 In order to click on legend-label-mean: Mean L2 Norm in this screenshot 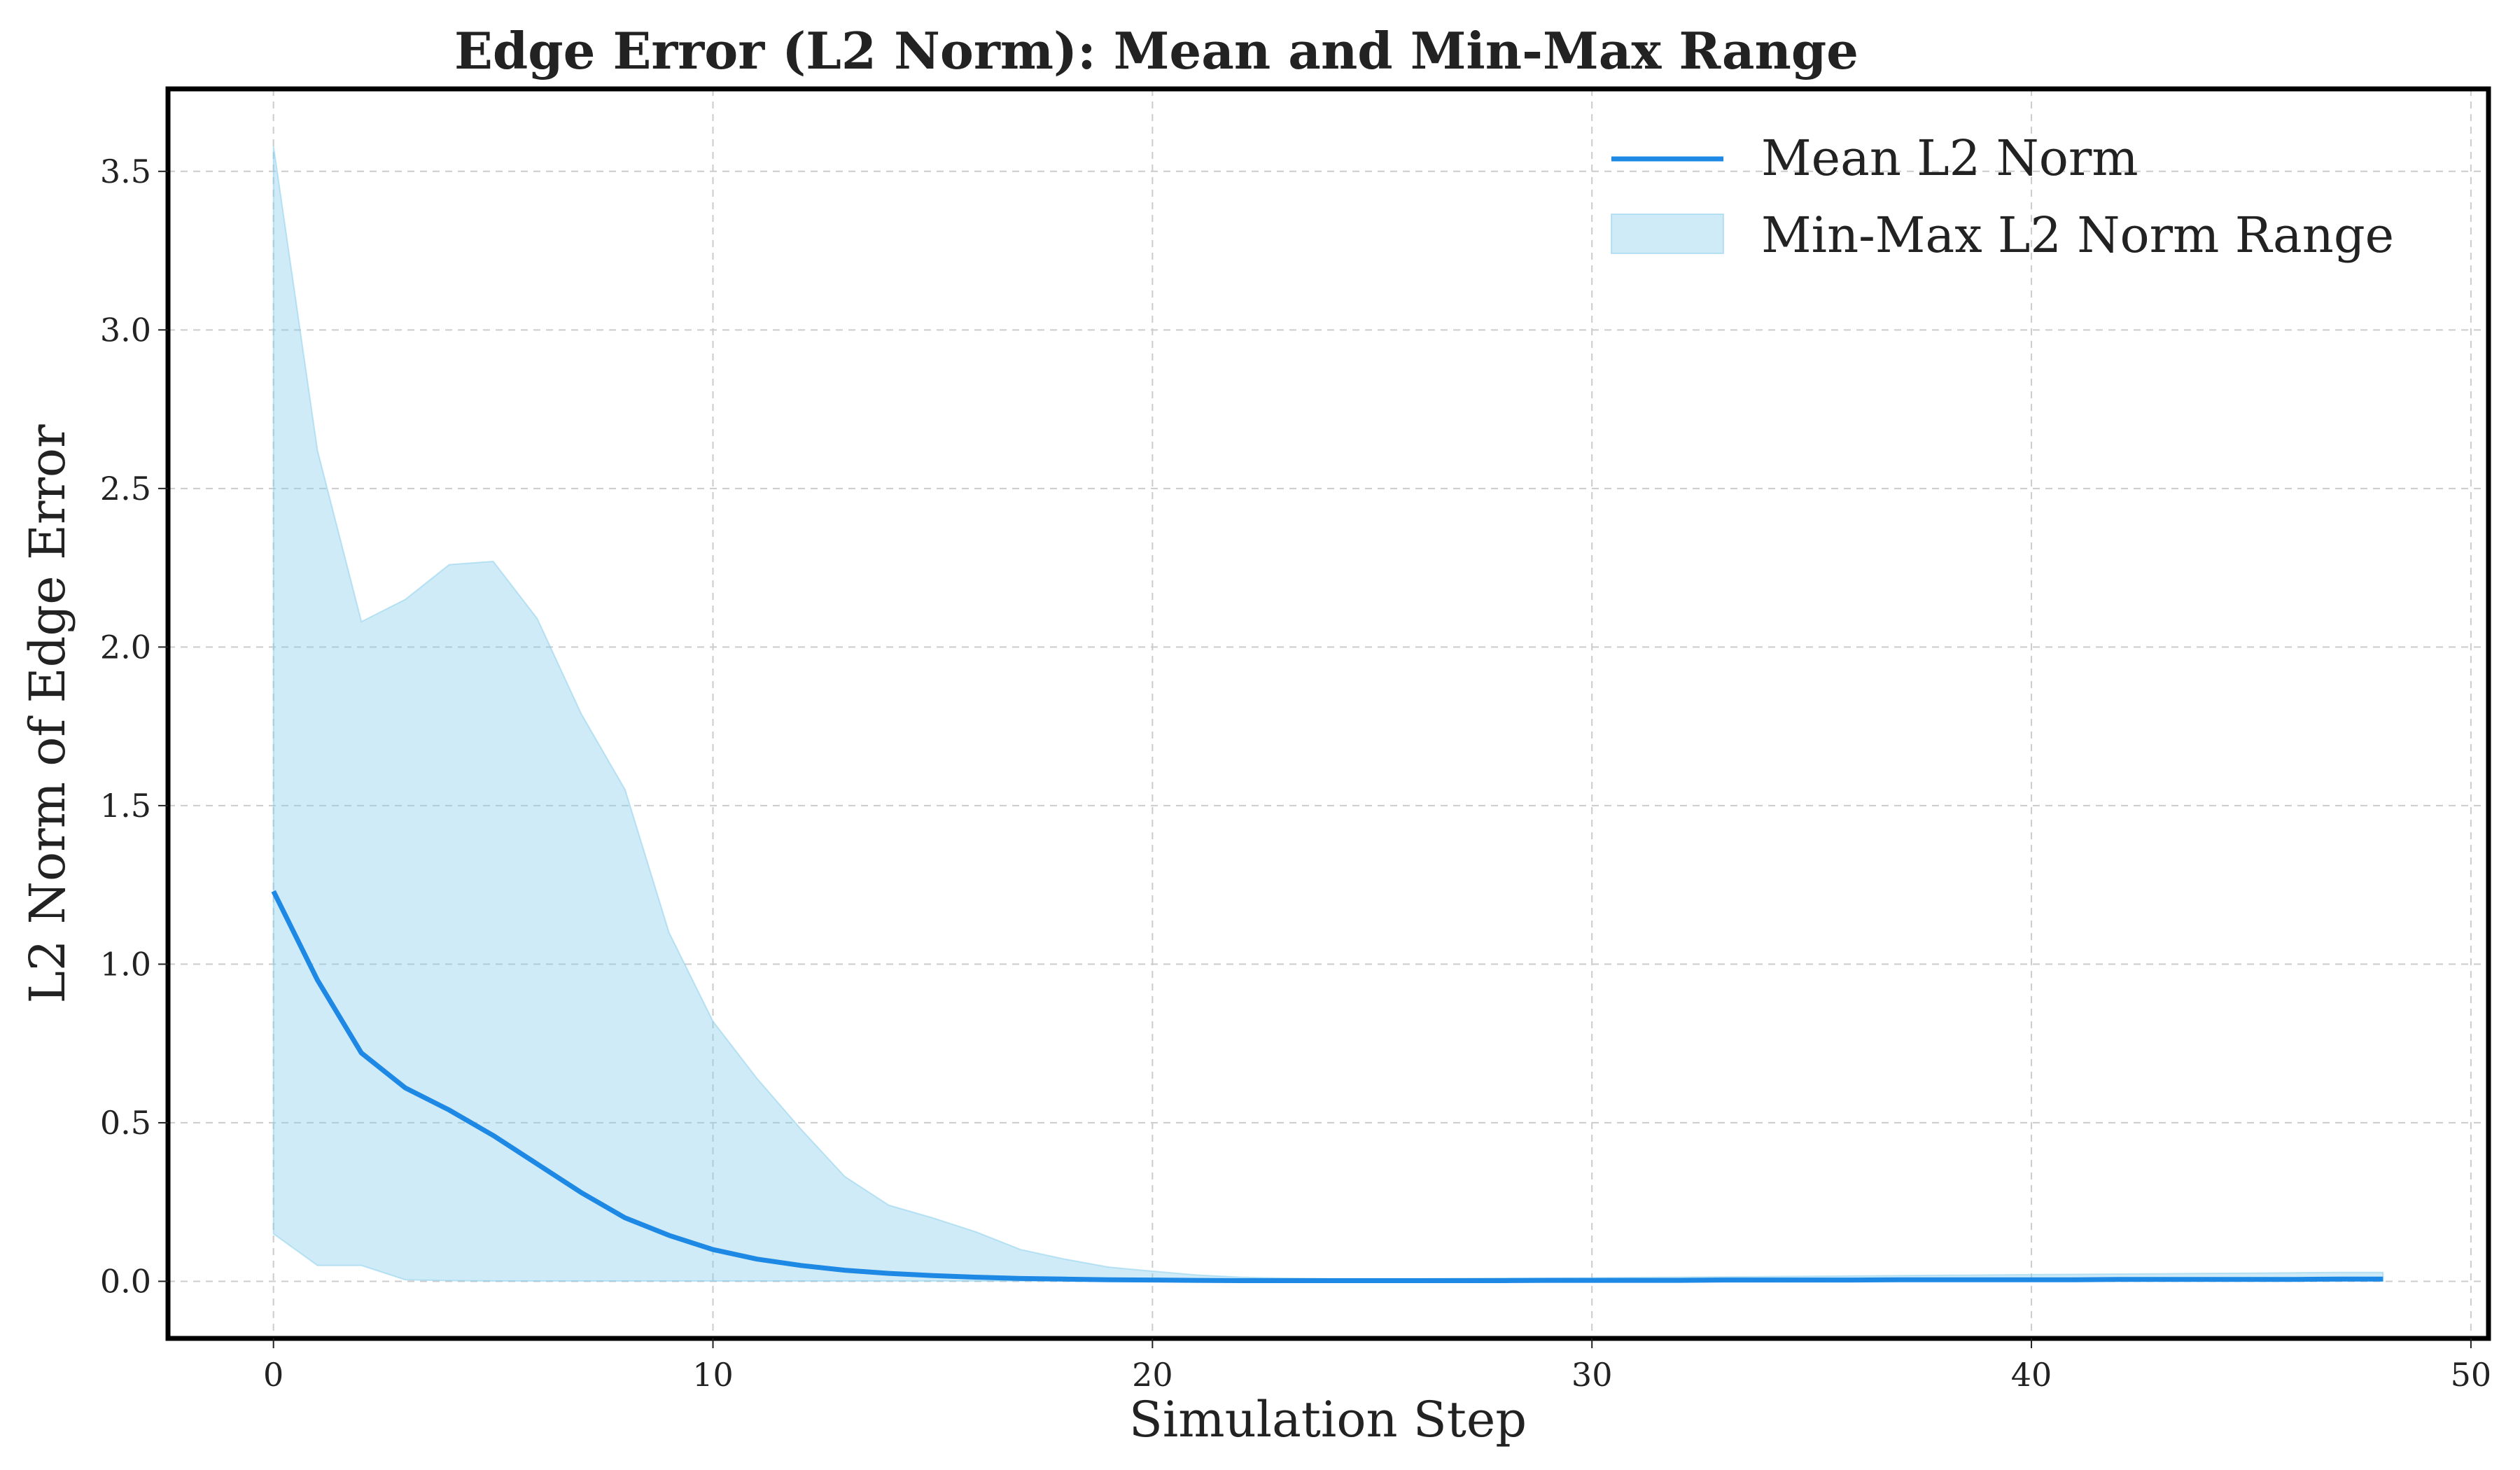, I will do `click(1949, 158)`.